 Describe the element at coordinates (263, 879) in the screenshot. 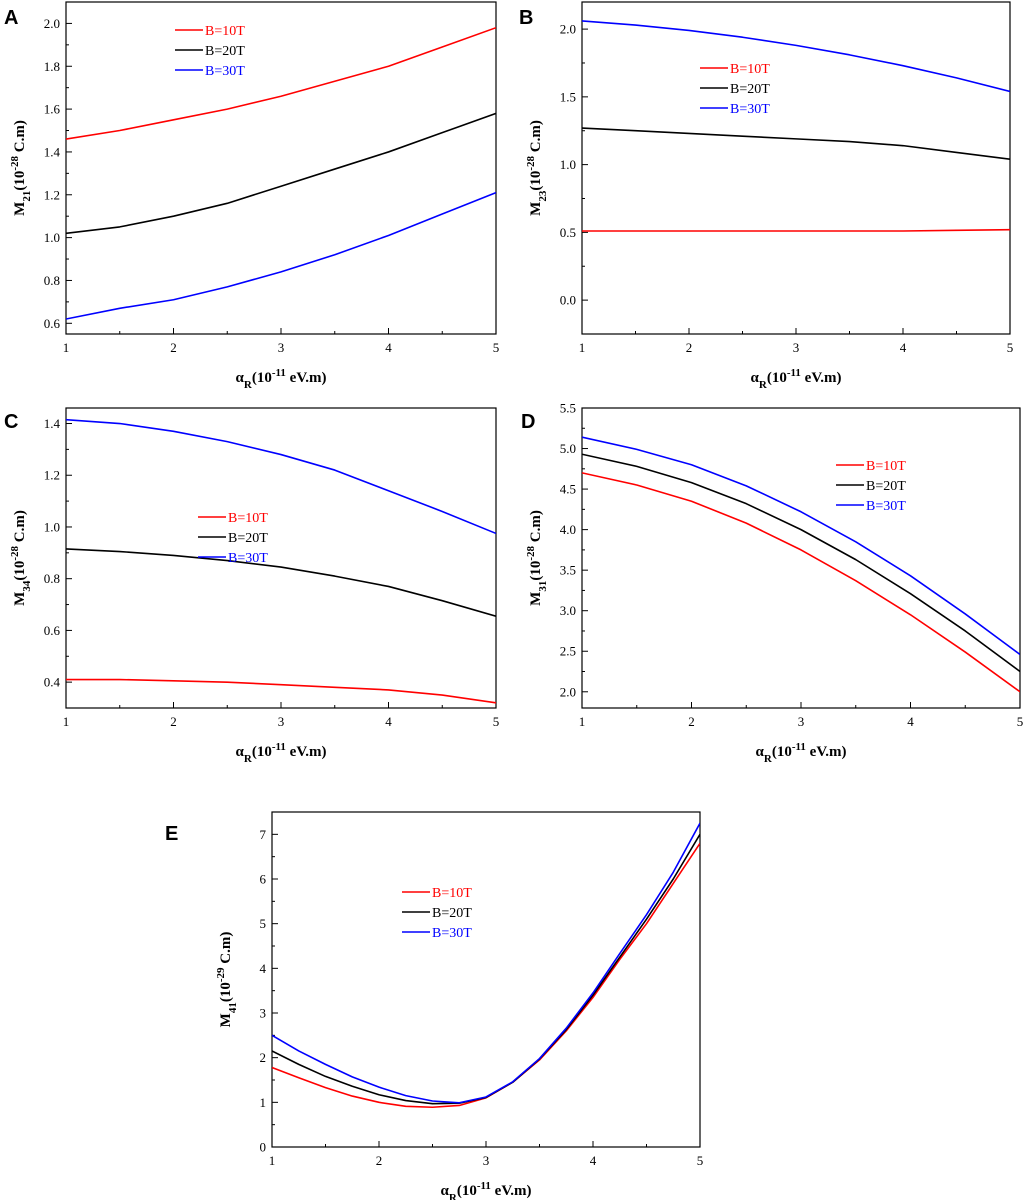

I see `y-tick-label: 6` at that location.